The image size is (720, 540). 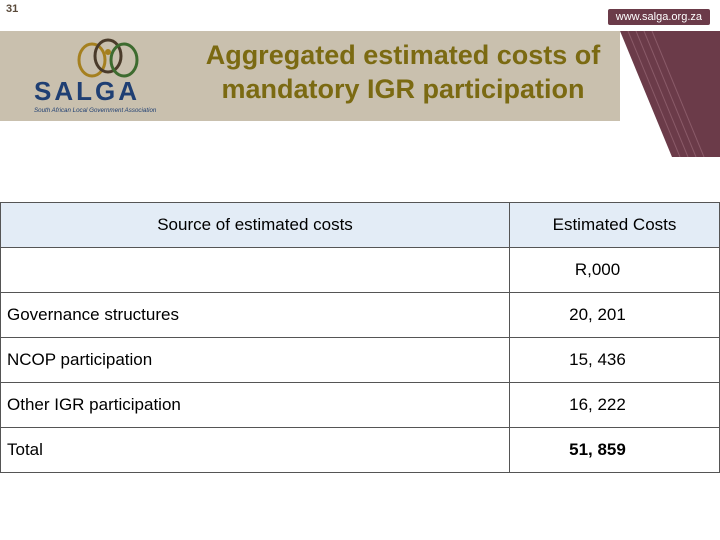 I want to click on svg-text: SALGA, so click(x=87, y=91).